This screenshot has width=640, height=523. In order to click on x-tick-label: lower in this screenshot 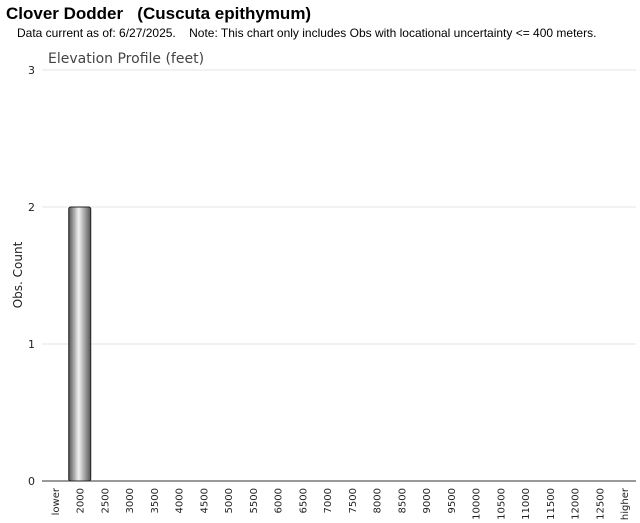, I will do `click(56, 501)`.